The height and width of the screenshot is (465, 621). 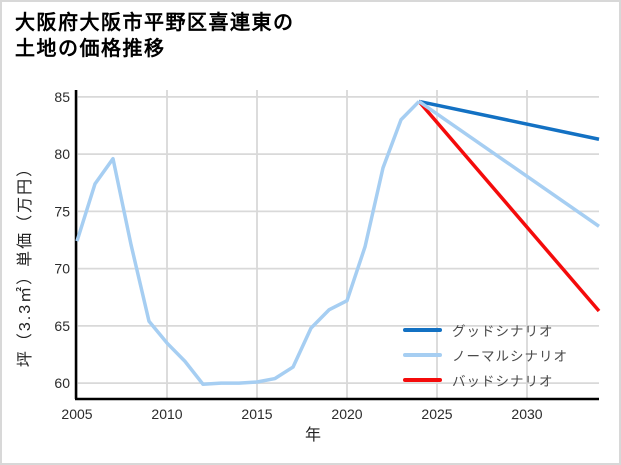 I want to click on y-axis-title: 坪（3.3㎡）単価（万円）, so click(x=25, y=263).